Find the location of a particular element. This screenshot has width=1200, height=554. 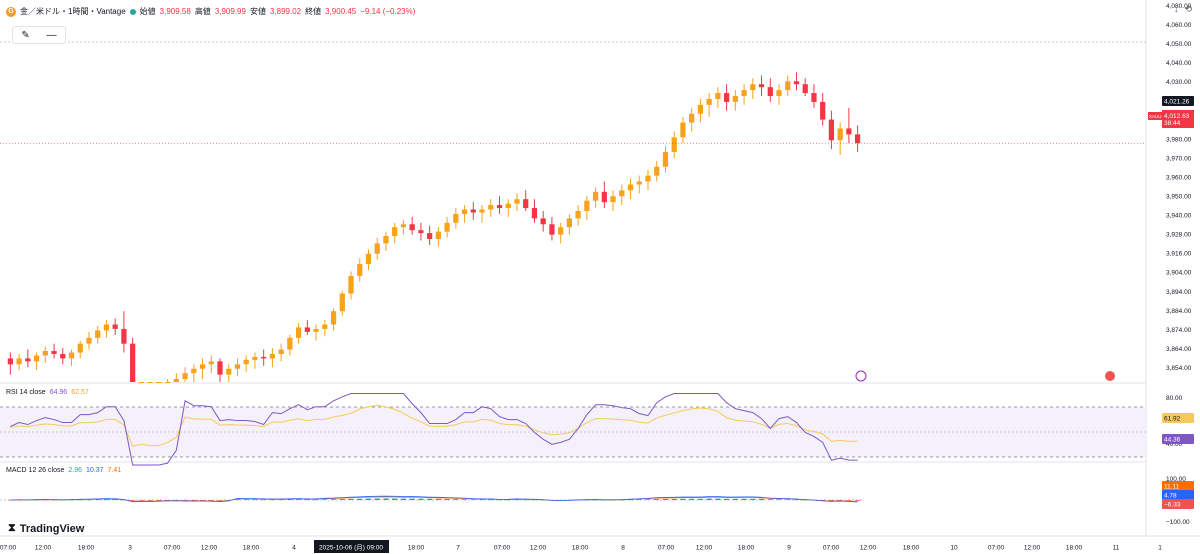

download-icon: ↓ is located at coordinates (1176, 9).